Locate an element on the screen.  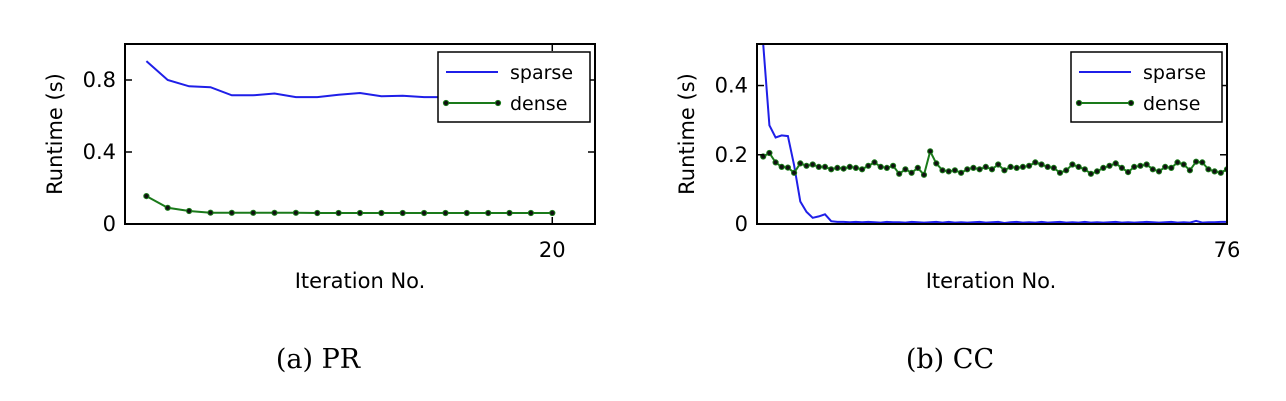
x-tick-label: 76 is located at coordinates (1227, 250).